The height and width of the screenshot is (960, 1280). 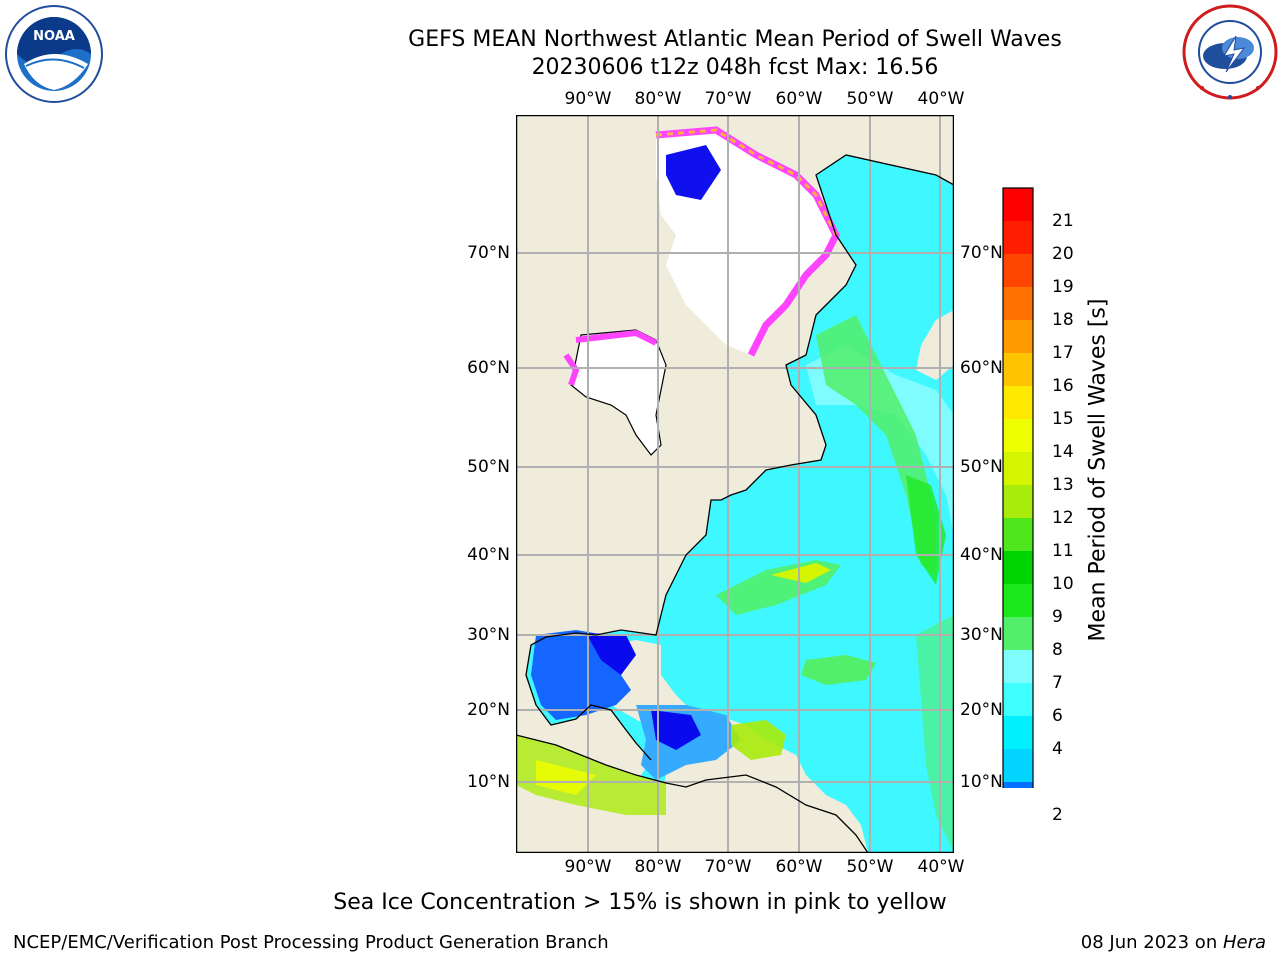 What do you see at coordinates (1063, 419) in the screenshot?
I see `colorbar-tick-label: 15` at bounding box center [1063, 419].